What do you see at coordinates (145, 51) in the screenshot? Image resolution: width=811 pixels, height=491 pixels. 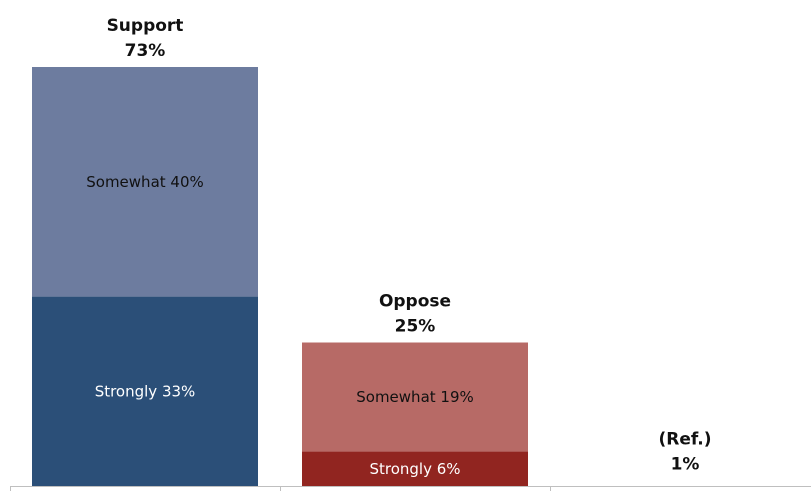 I see `category-total-support: 73%` at bounding box center [145, 51].